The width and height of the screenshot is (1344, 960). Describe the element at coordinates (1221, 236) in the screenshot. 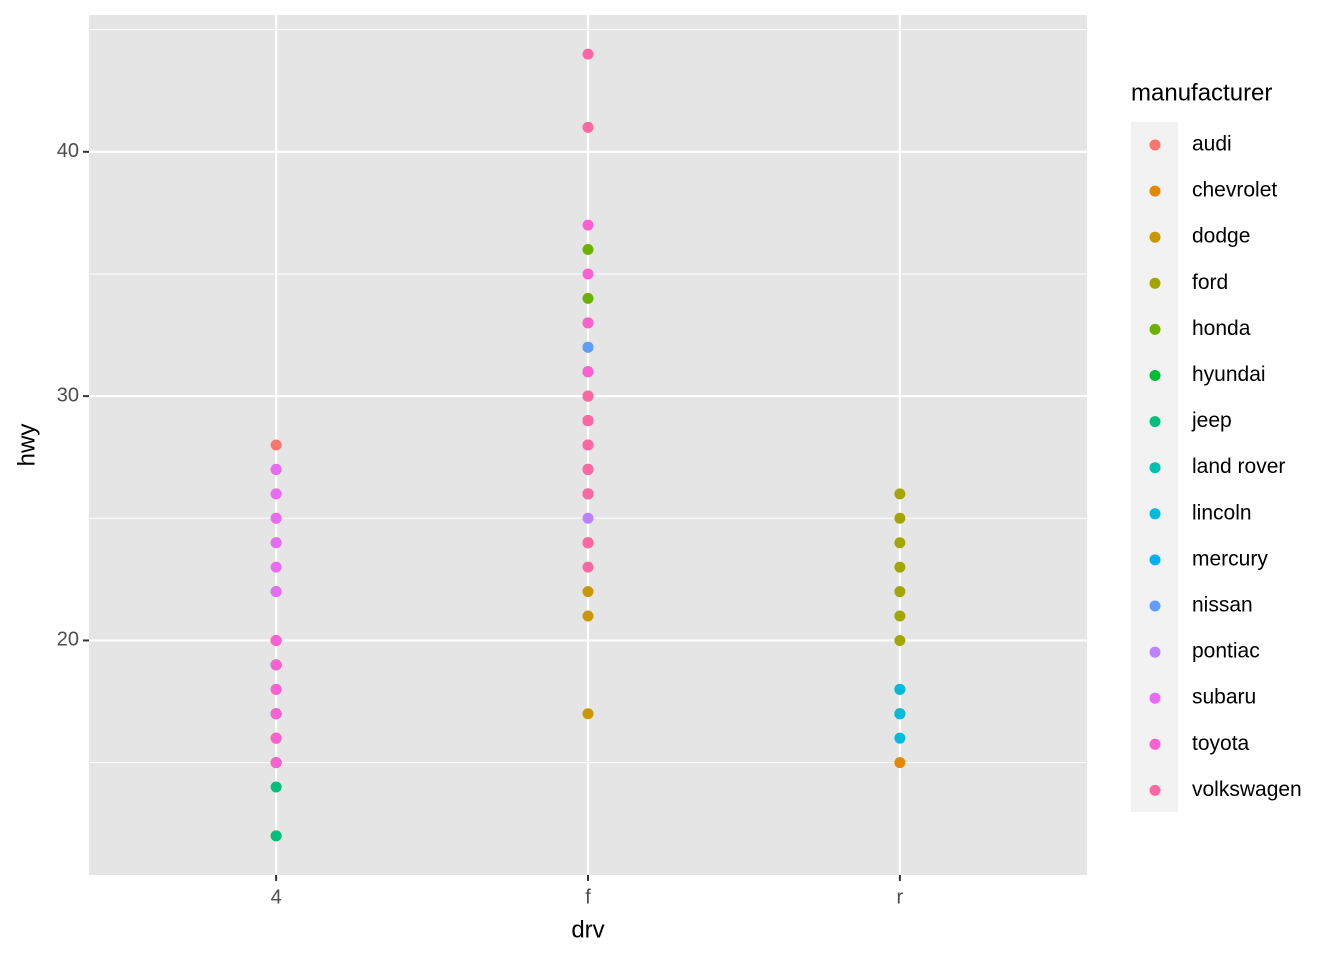

I see `legend-label: dodge` at that location.